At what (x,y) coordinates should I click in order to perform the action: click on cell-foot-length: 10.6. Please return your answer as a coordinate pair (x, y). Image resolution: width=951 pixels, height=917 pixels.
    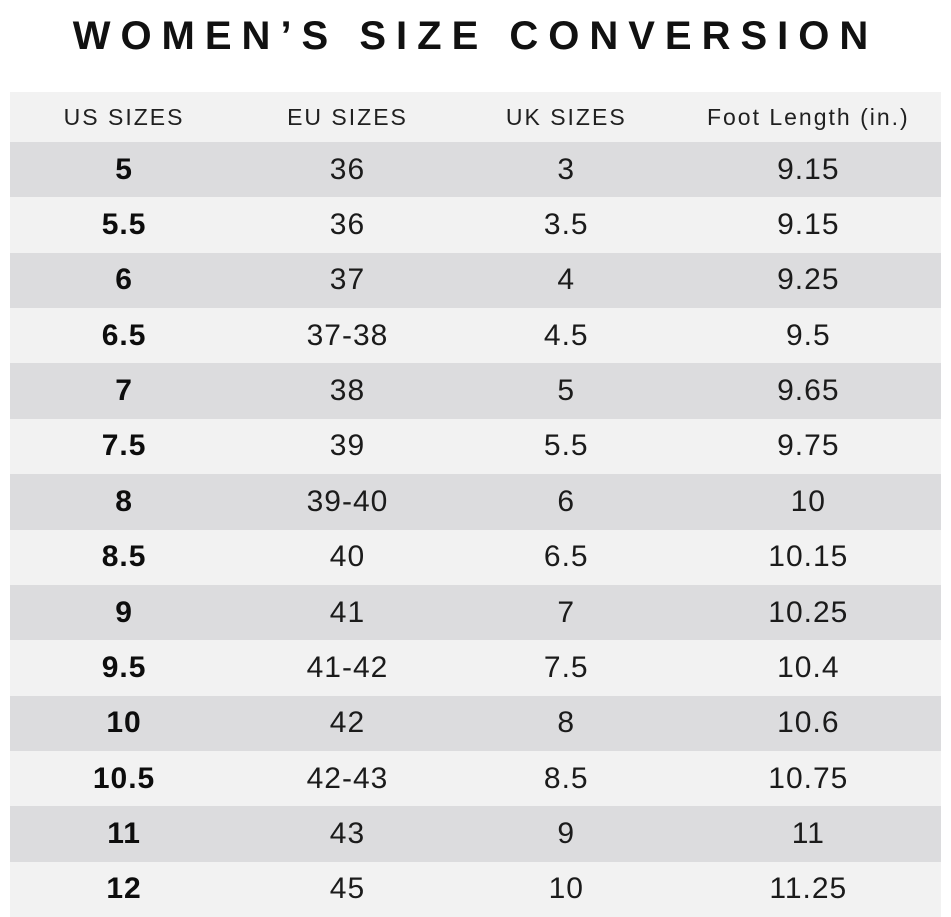
    Looking at the image, I should click on (808, 723).